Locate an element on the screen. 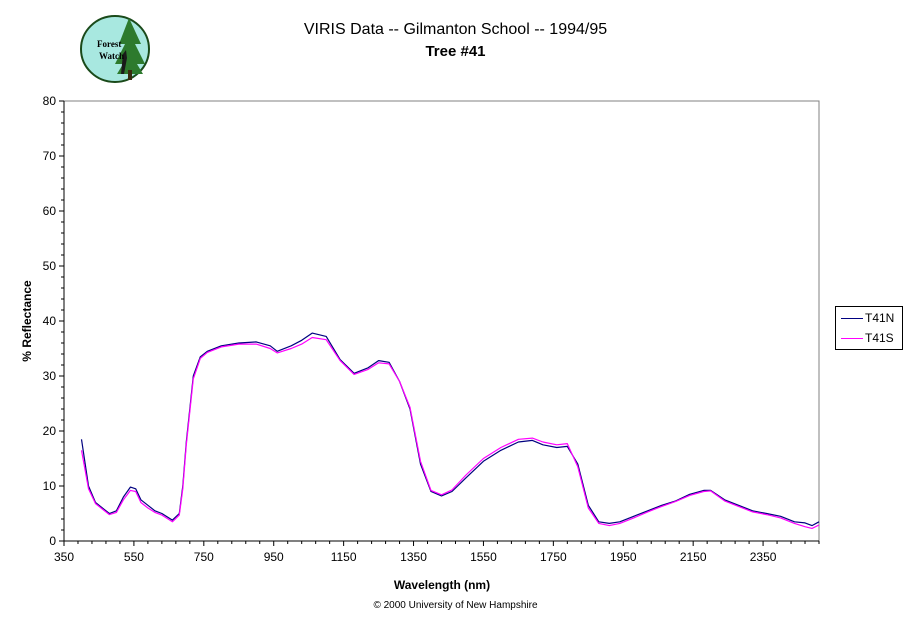 The width and height of the screenshot is (911, 623). legend-item-t41n: T41N is located at coordinates (867, 318).